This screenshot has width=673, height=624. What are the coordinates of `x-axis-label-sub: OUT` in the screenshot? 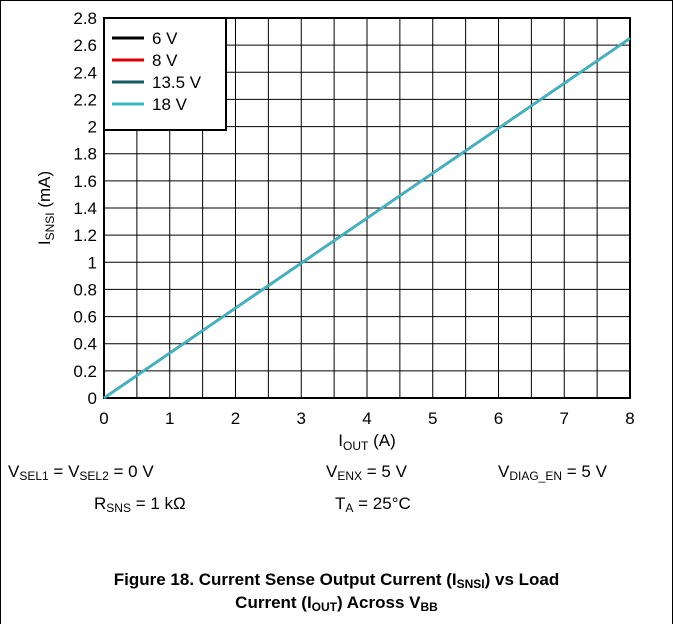 It's located at (356, 446).